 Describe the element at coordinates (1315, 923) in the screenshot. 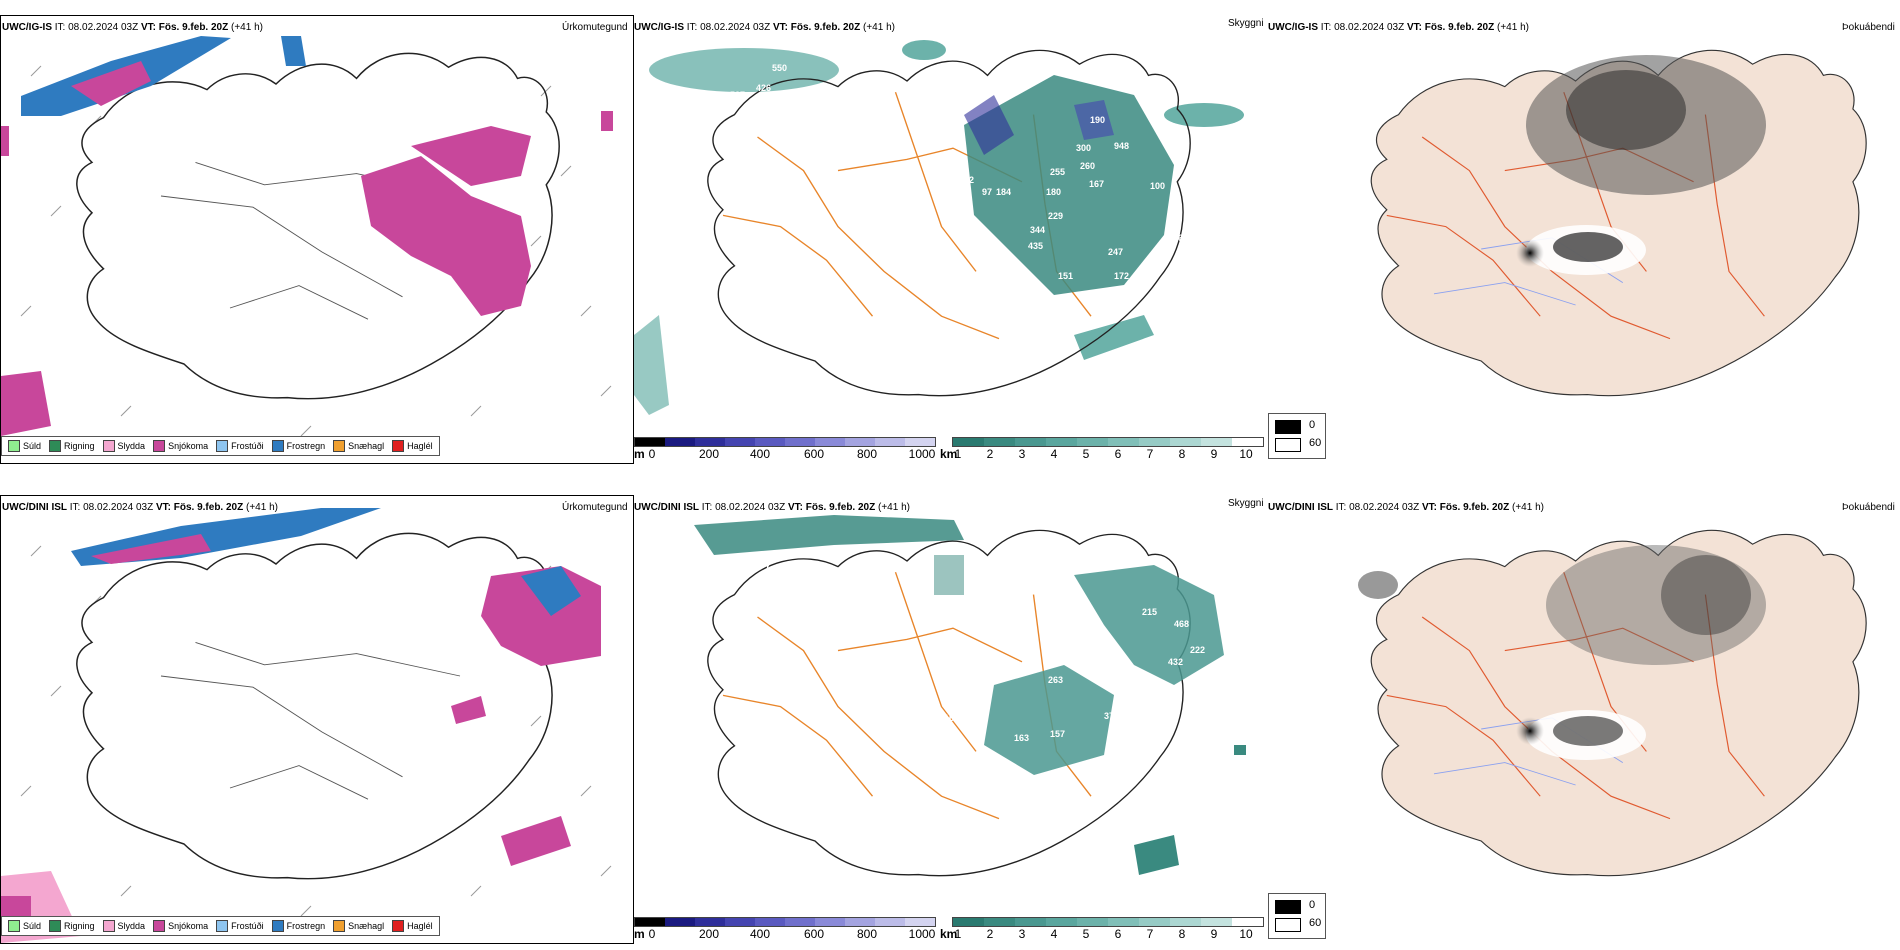

I see `fog-legend-label: 60` at that location.